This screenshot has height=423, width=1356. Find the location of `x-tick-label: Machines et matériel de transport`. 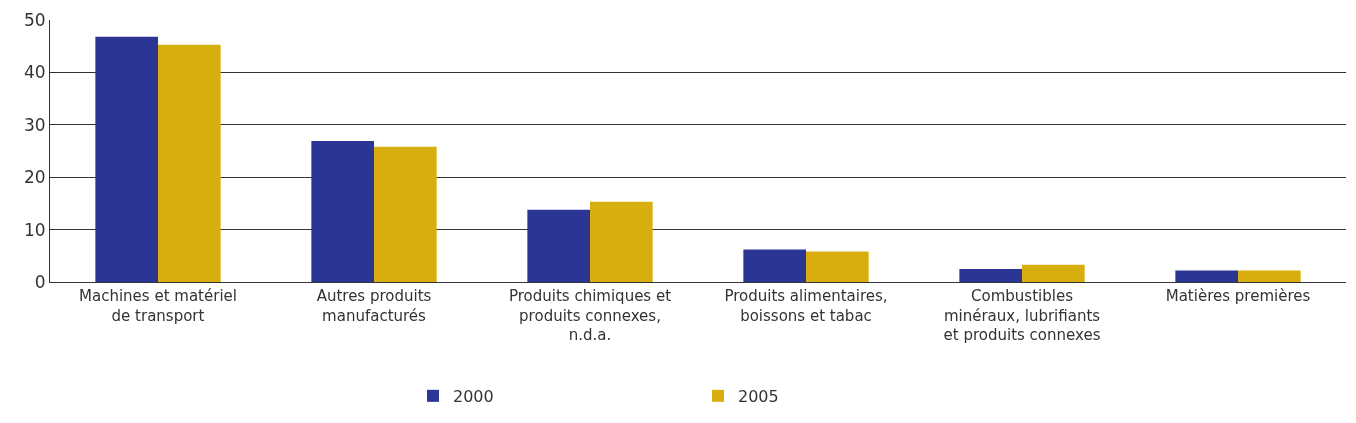

x-tick-label: Machines et matériel de transport is located at coordinates (158, 306).